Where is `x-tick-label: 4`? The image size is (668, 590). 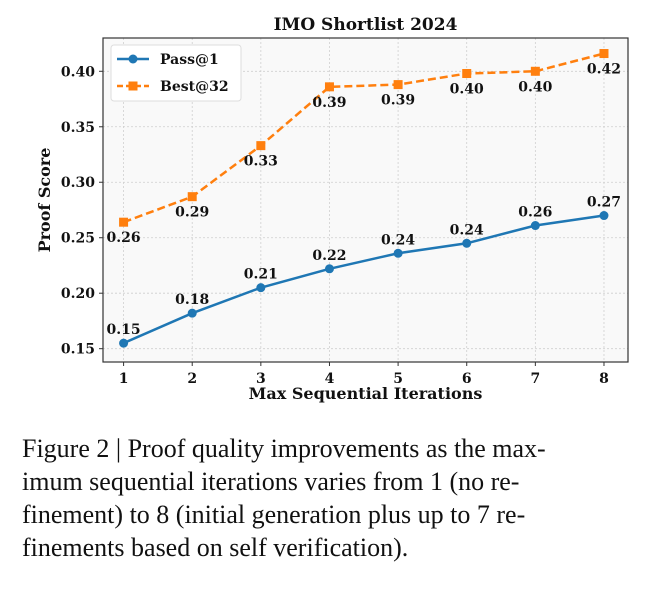 x-tick-label: 4 is located at coordinates (330, 379).